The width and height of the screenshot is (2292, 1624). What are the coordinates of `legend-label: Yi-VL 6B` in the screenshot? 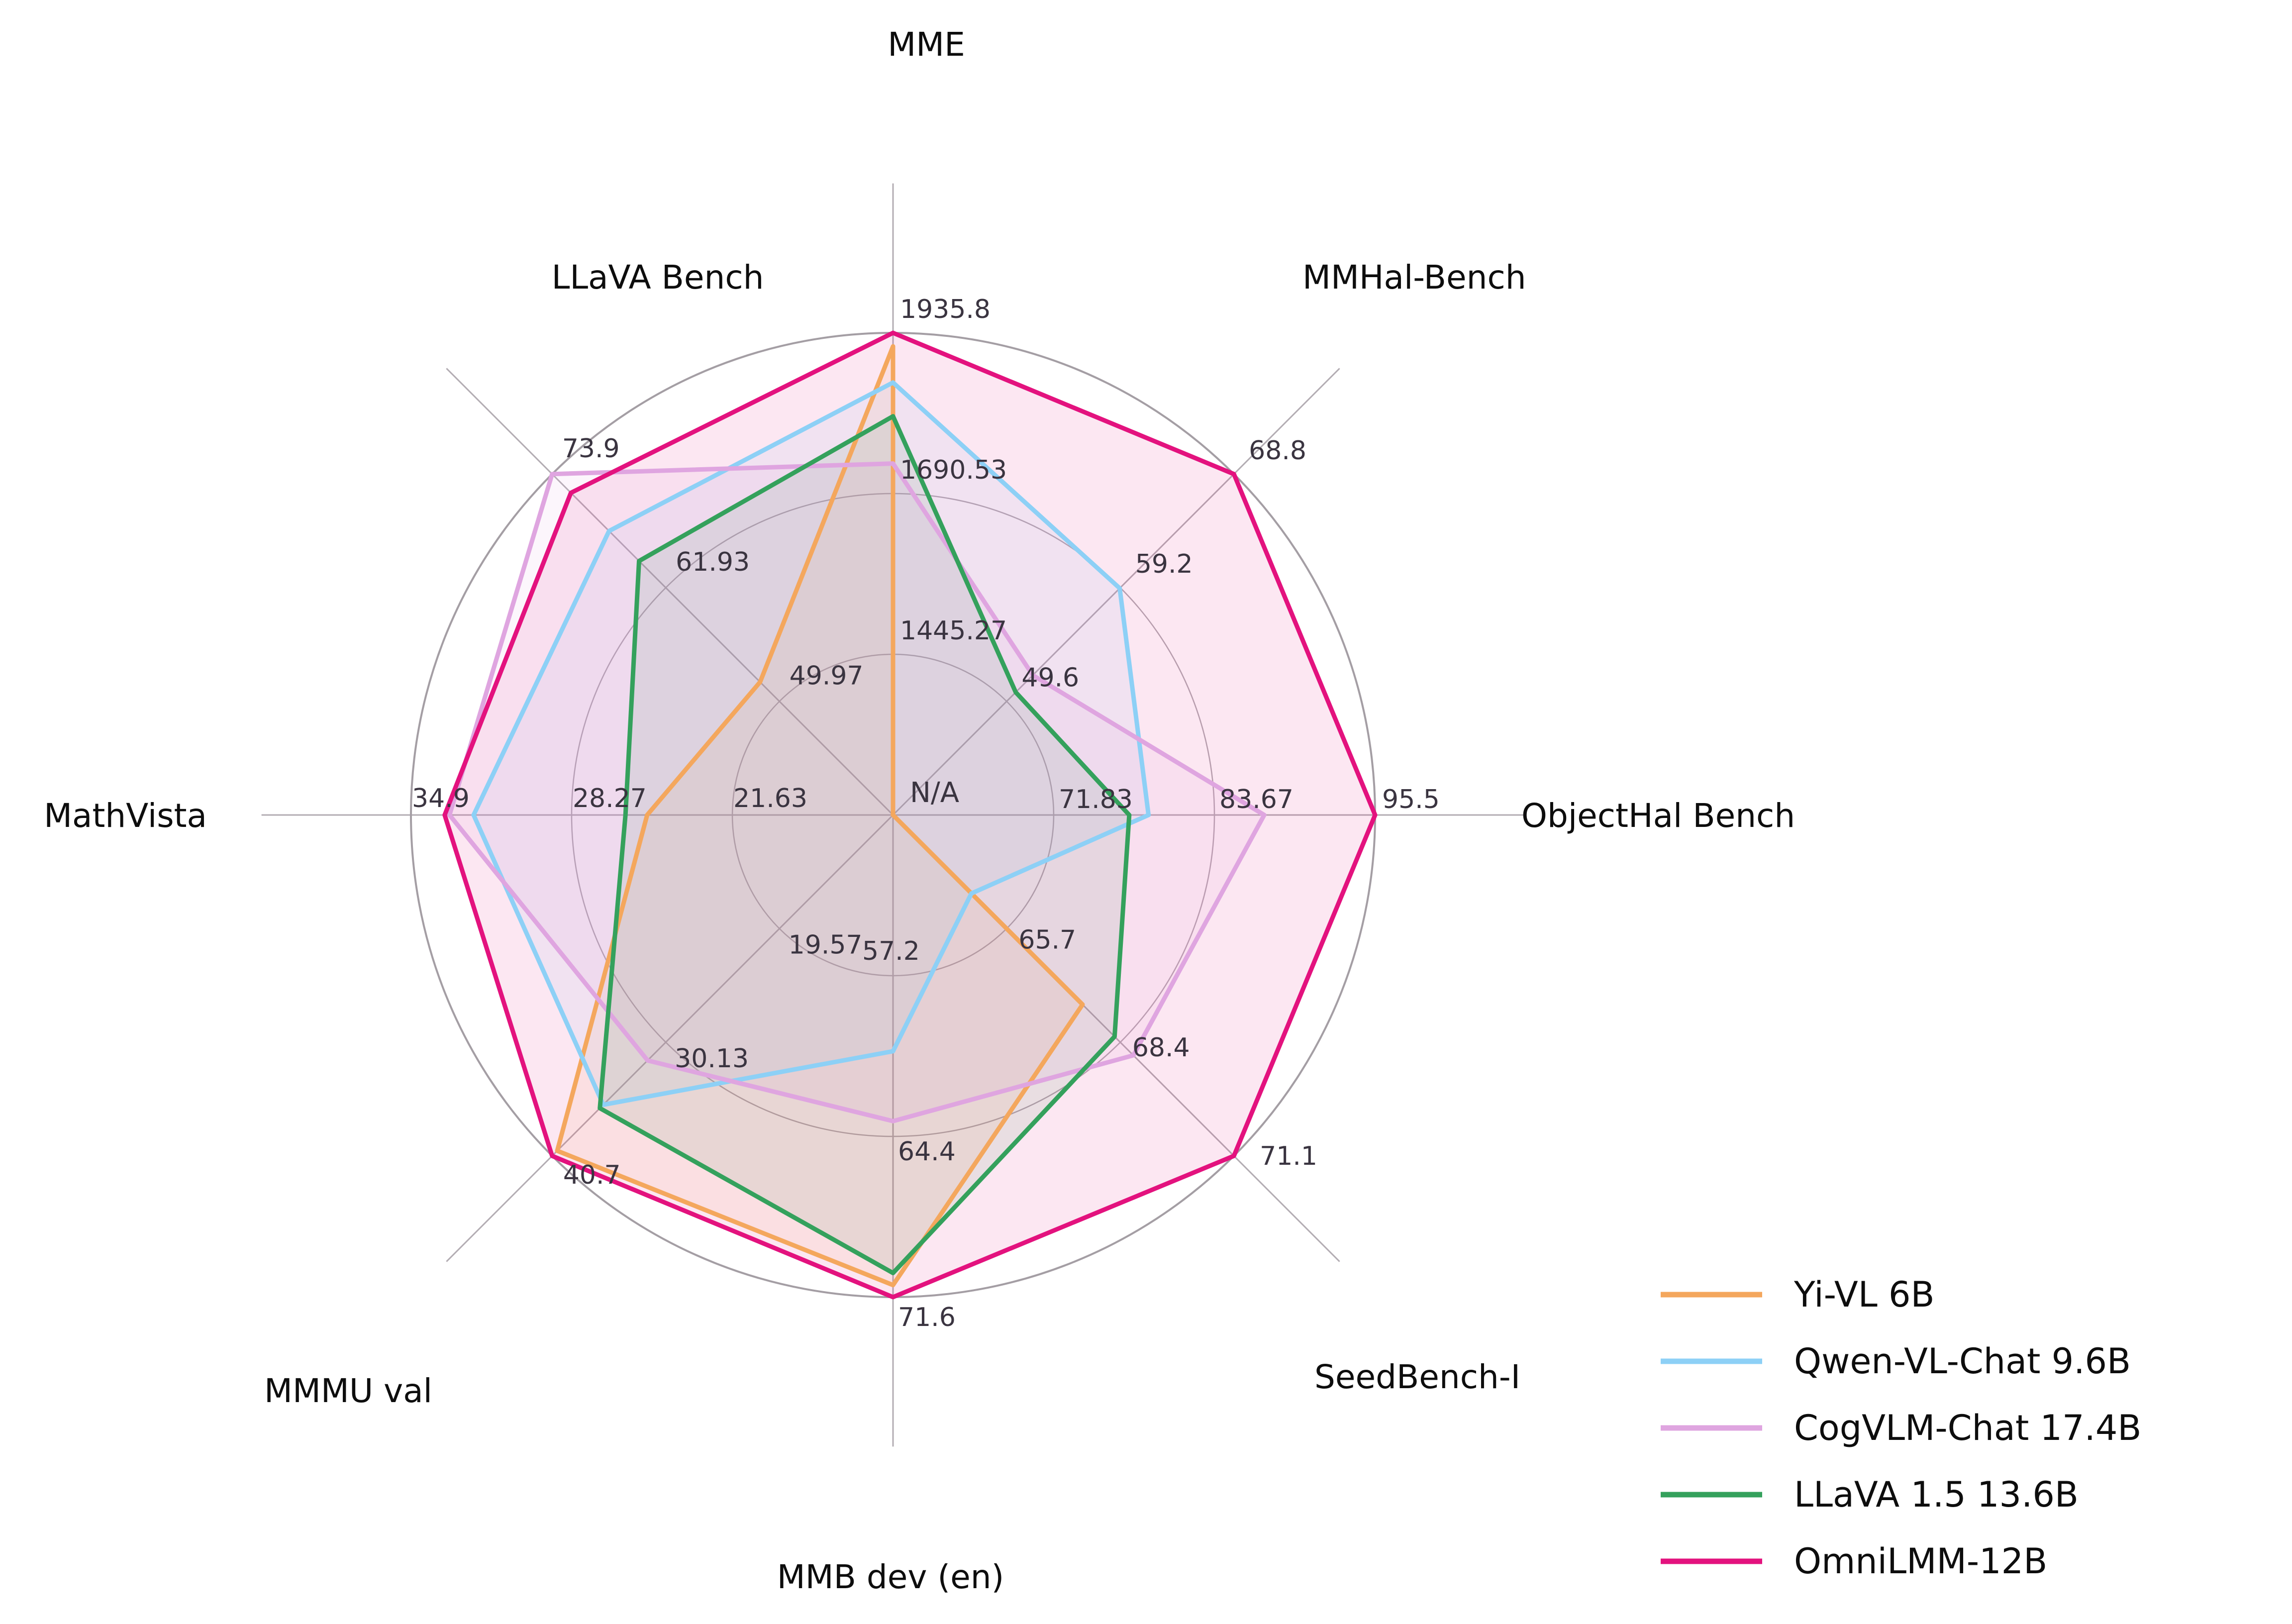 It's located at (1864, 1295).